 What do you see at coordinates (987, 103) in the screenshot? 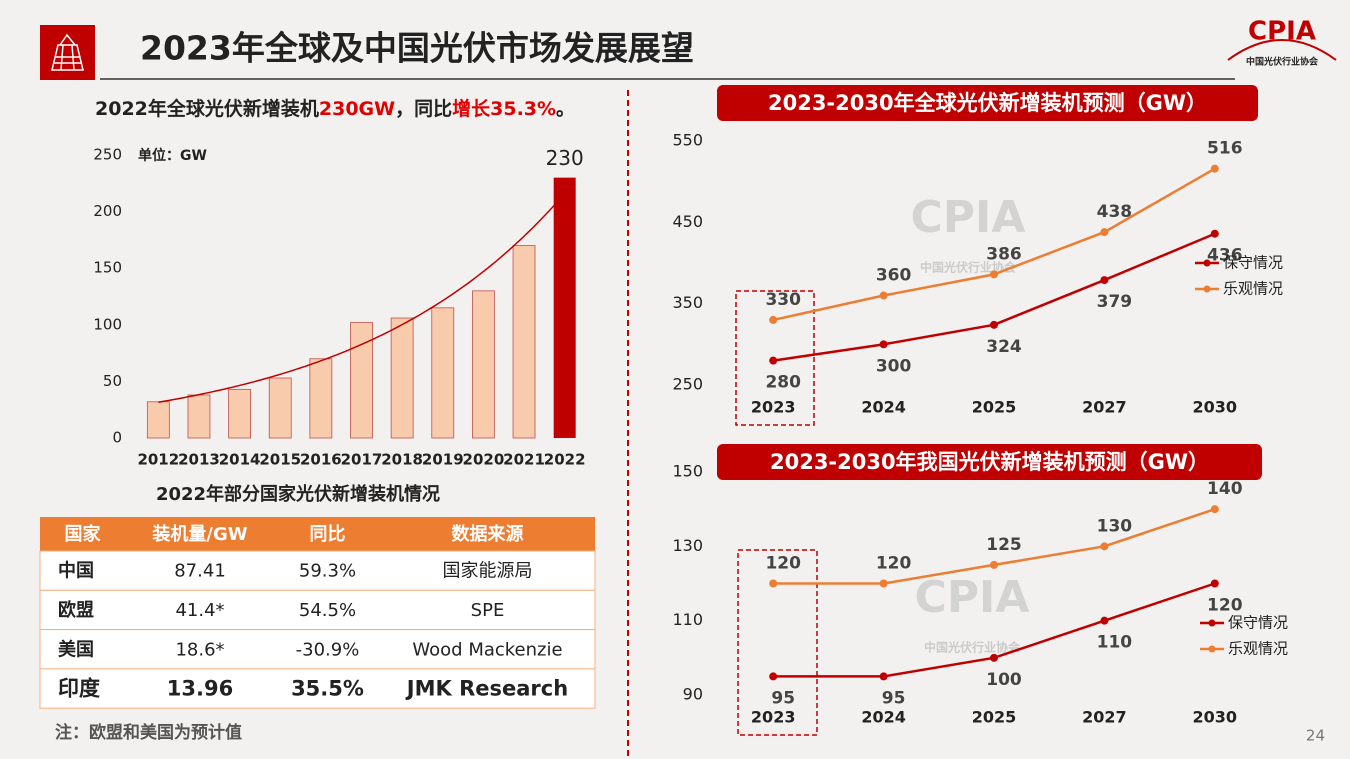
I see `chart-title: 2023-2030年全球光伏新增装机预测（GW）` at bounding box center [987, 103].